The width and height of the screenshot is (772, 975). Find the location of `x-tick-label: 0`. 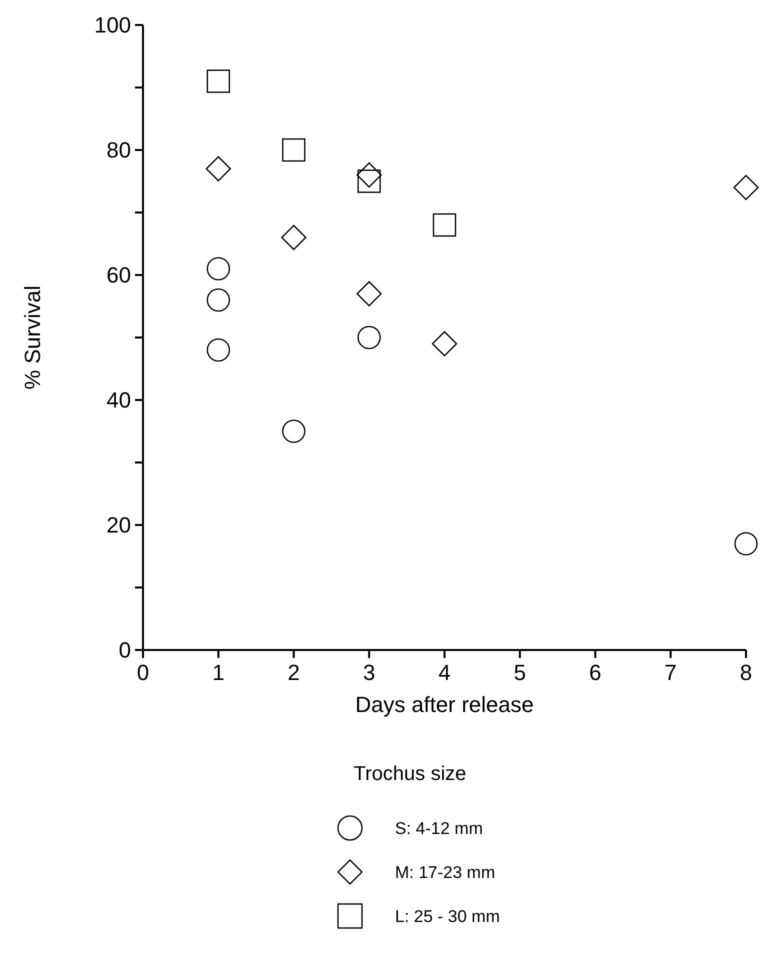

x-tick-label: 0 is located at coordinates (143, 672).